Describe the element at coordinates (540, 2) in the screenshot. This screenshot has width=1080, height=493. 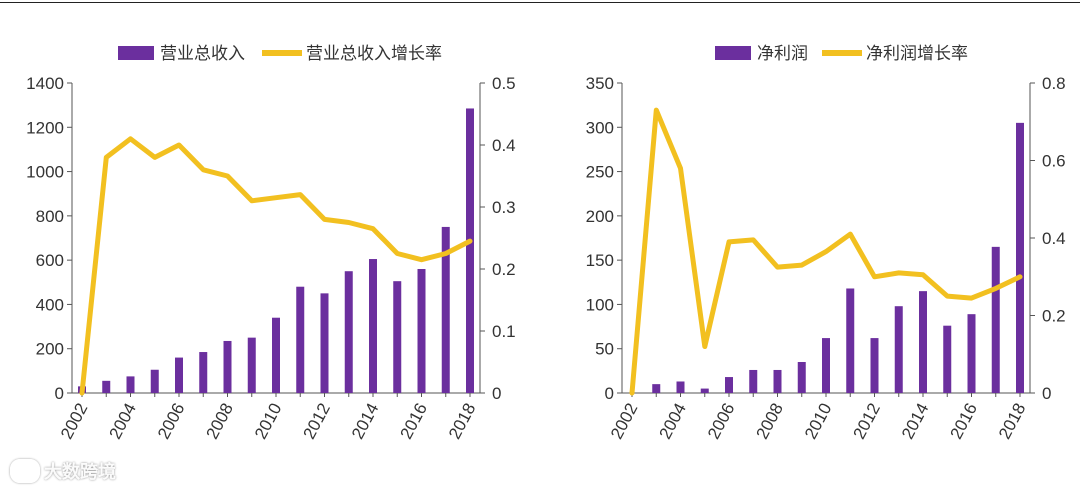
I see `top-divider` at that location.